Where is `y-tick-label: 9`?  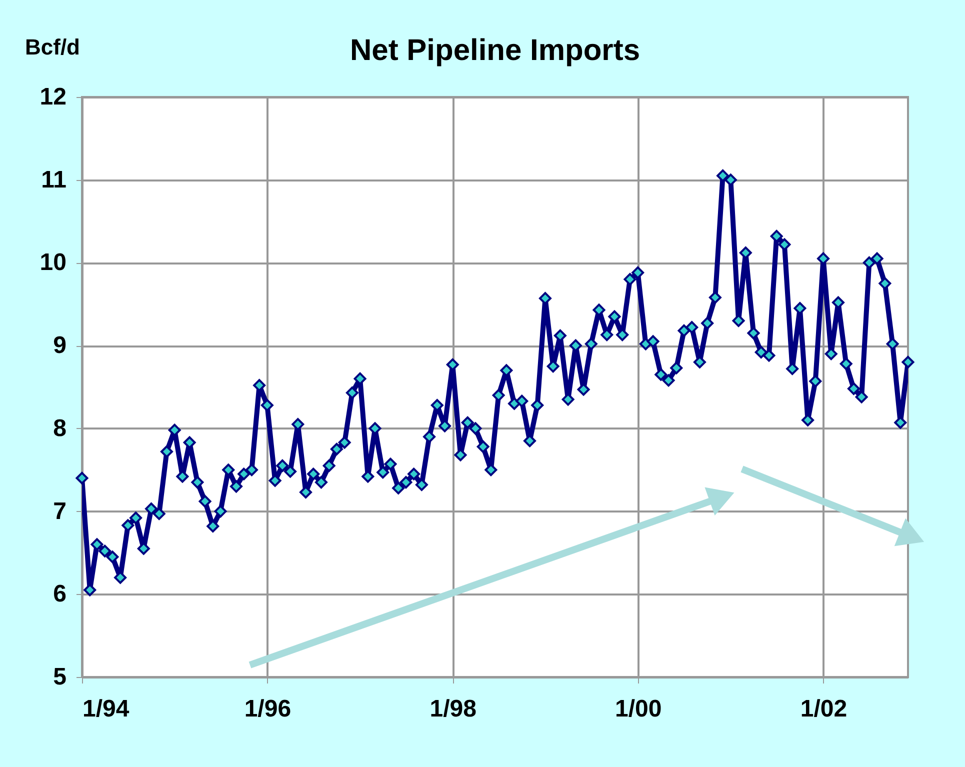
y-tick-label: 9 is located at coordinates (59, 346).